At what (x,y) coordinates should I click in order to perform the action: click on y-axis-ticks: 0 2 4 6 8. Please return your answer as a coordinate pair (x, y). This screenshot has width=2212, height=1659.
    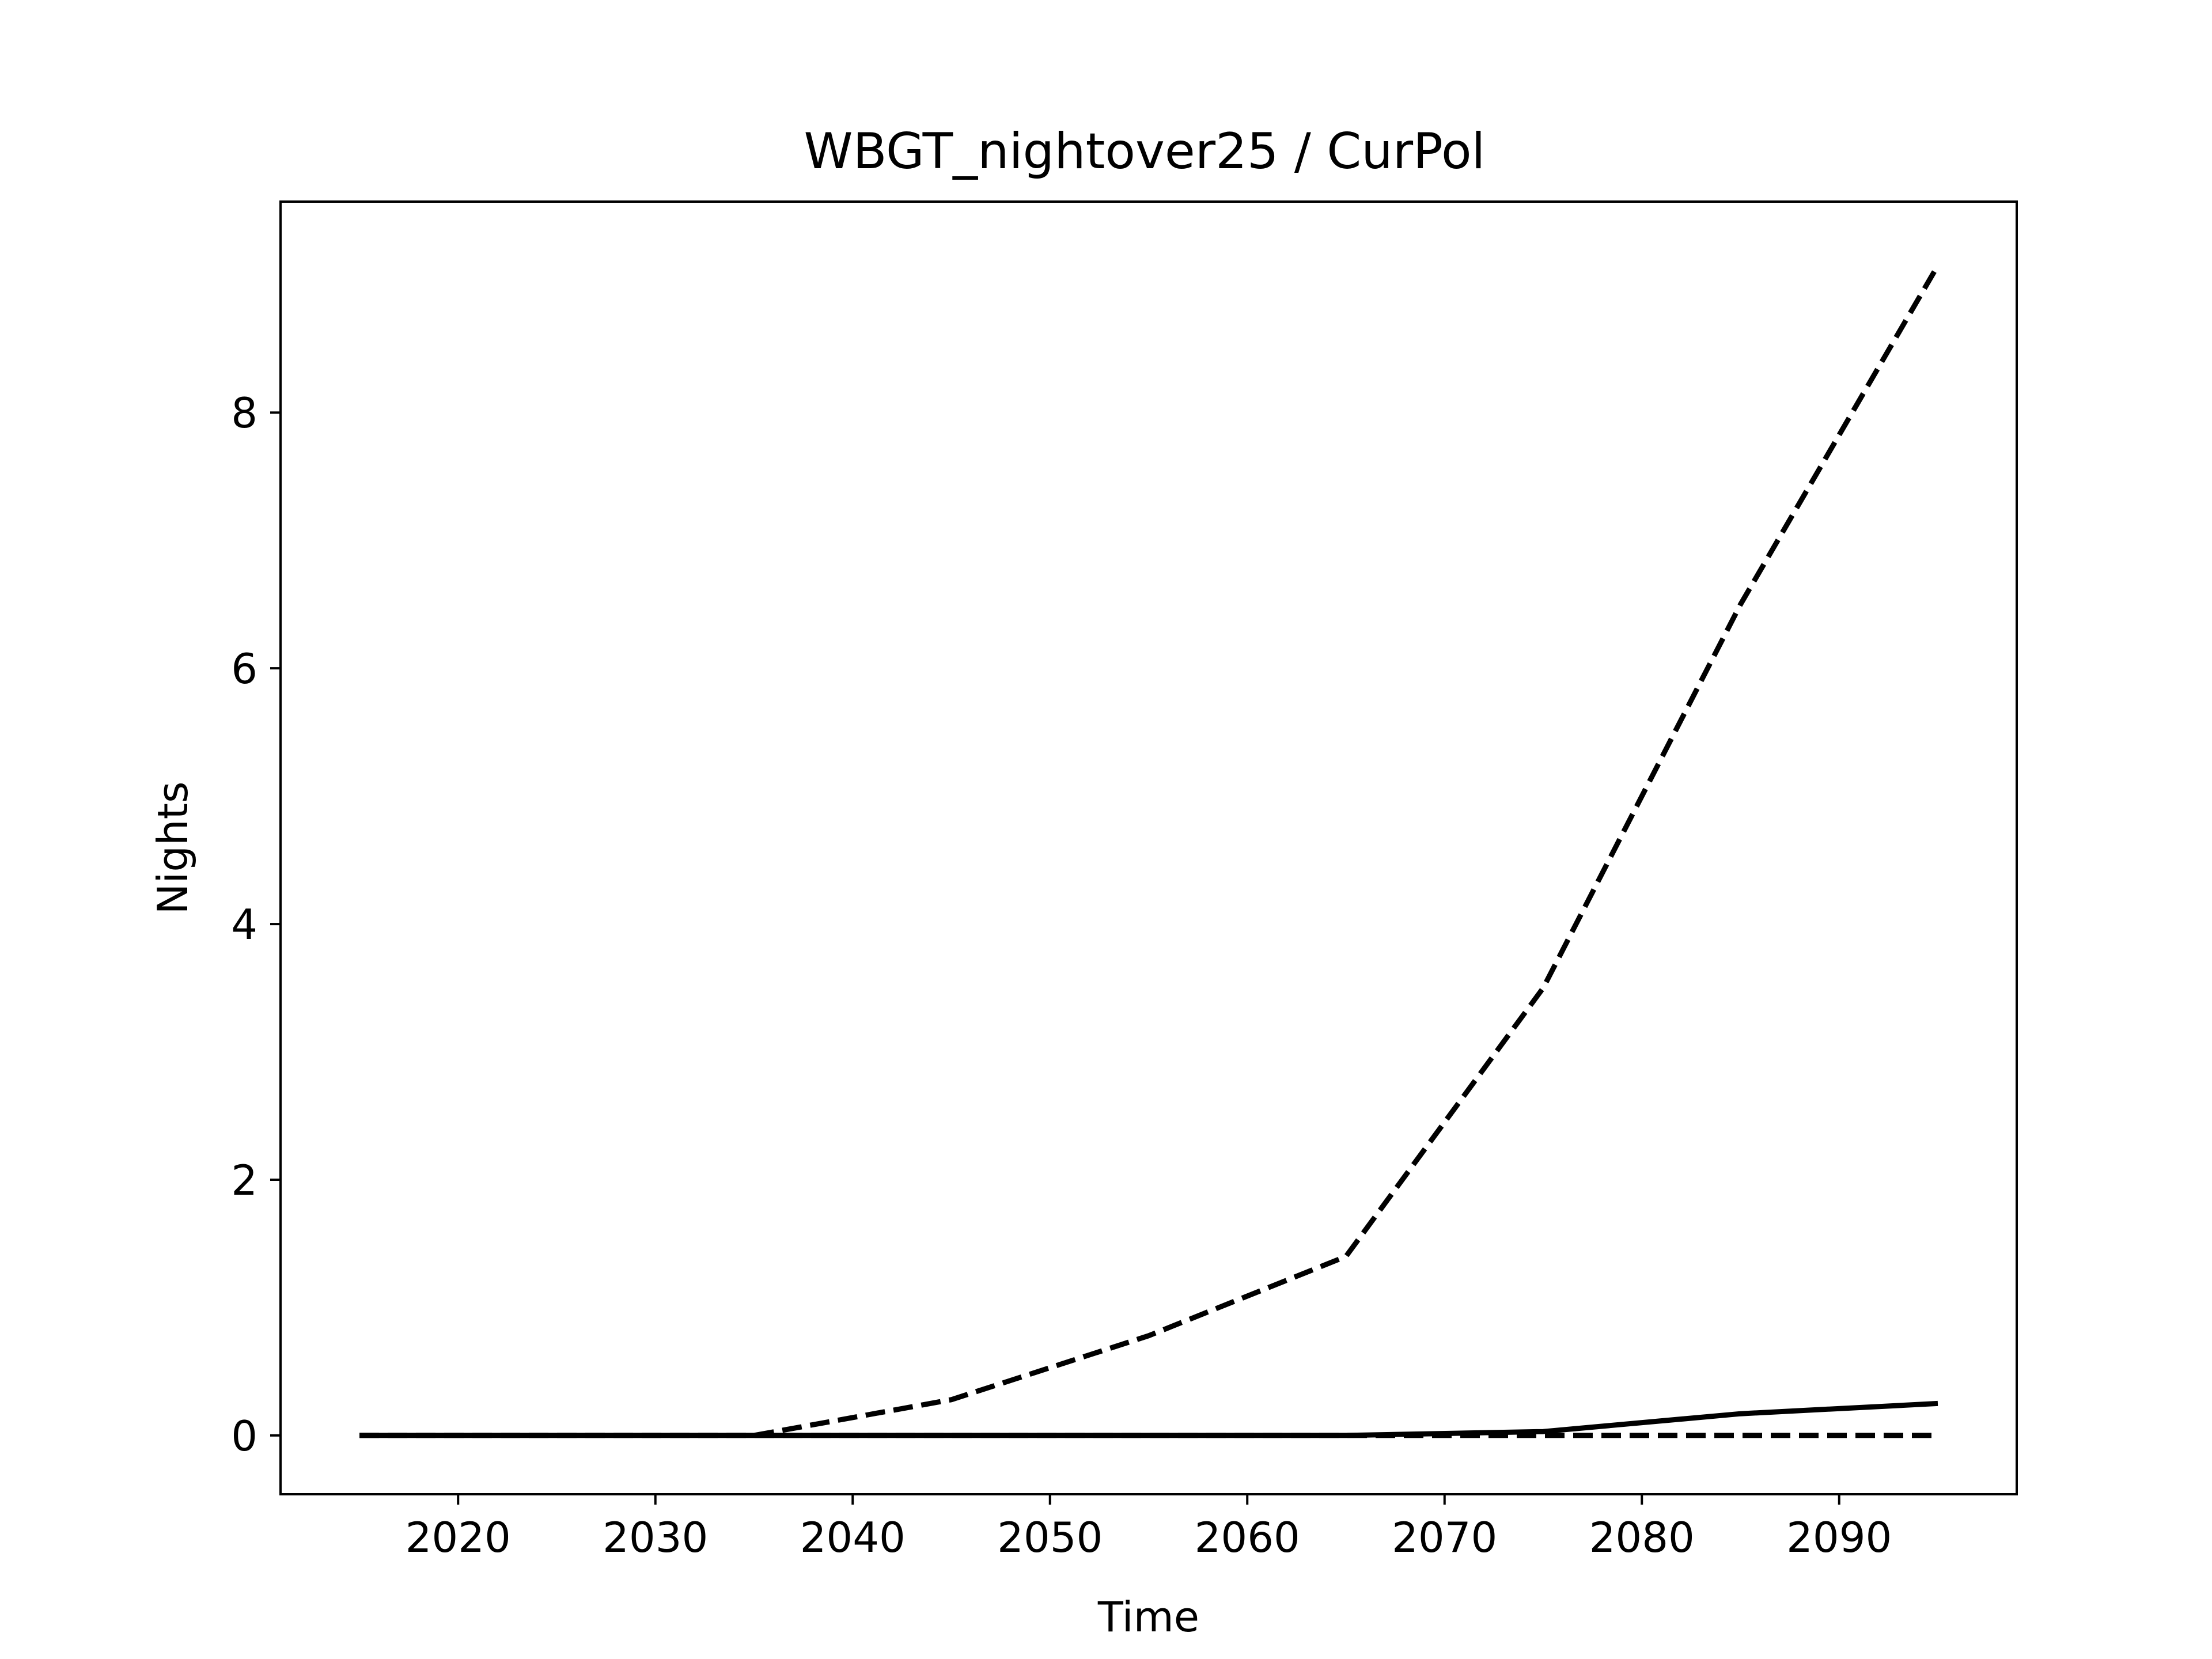
    Looking at the image, I should click on (256, 924).